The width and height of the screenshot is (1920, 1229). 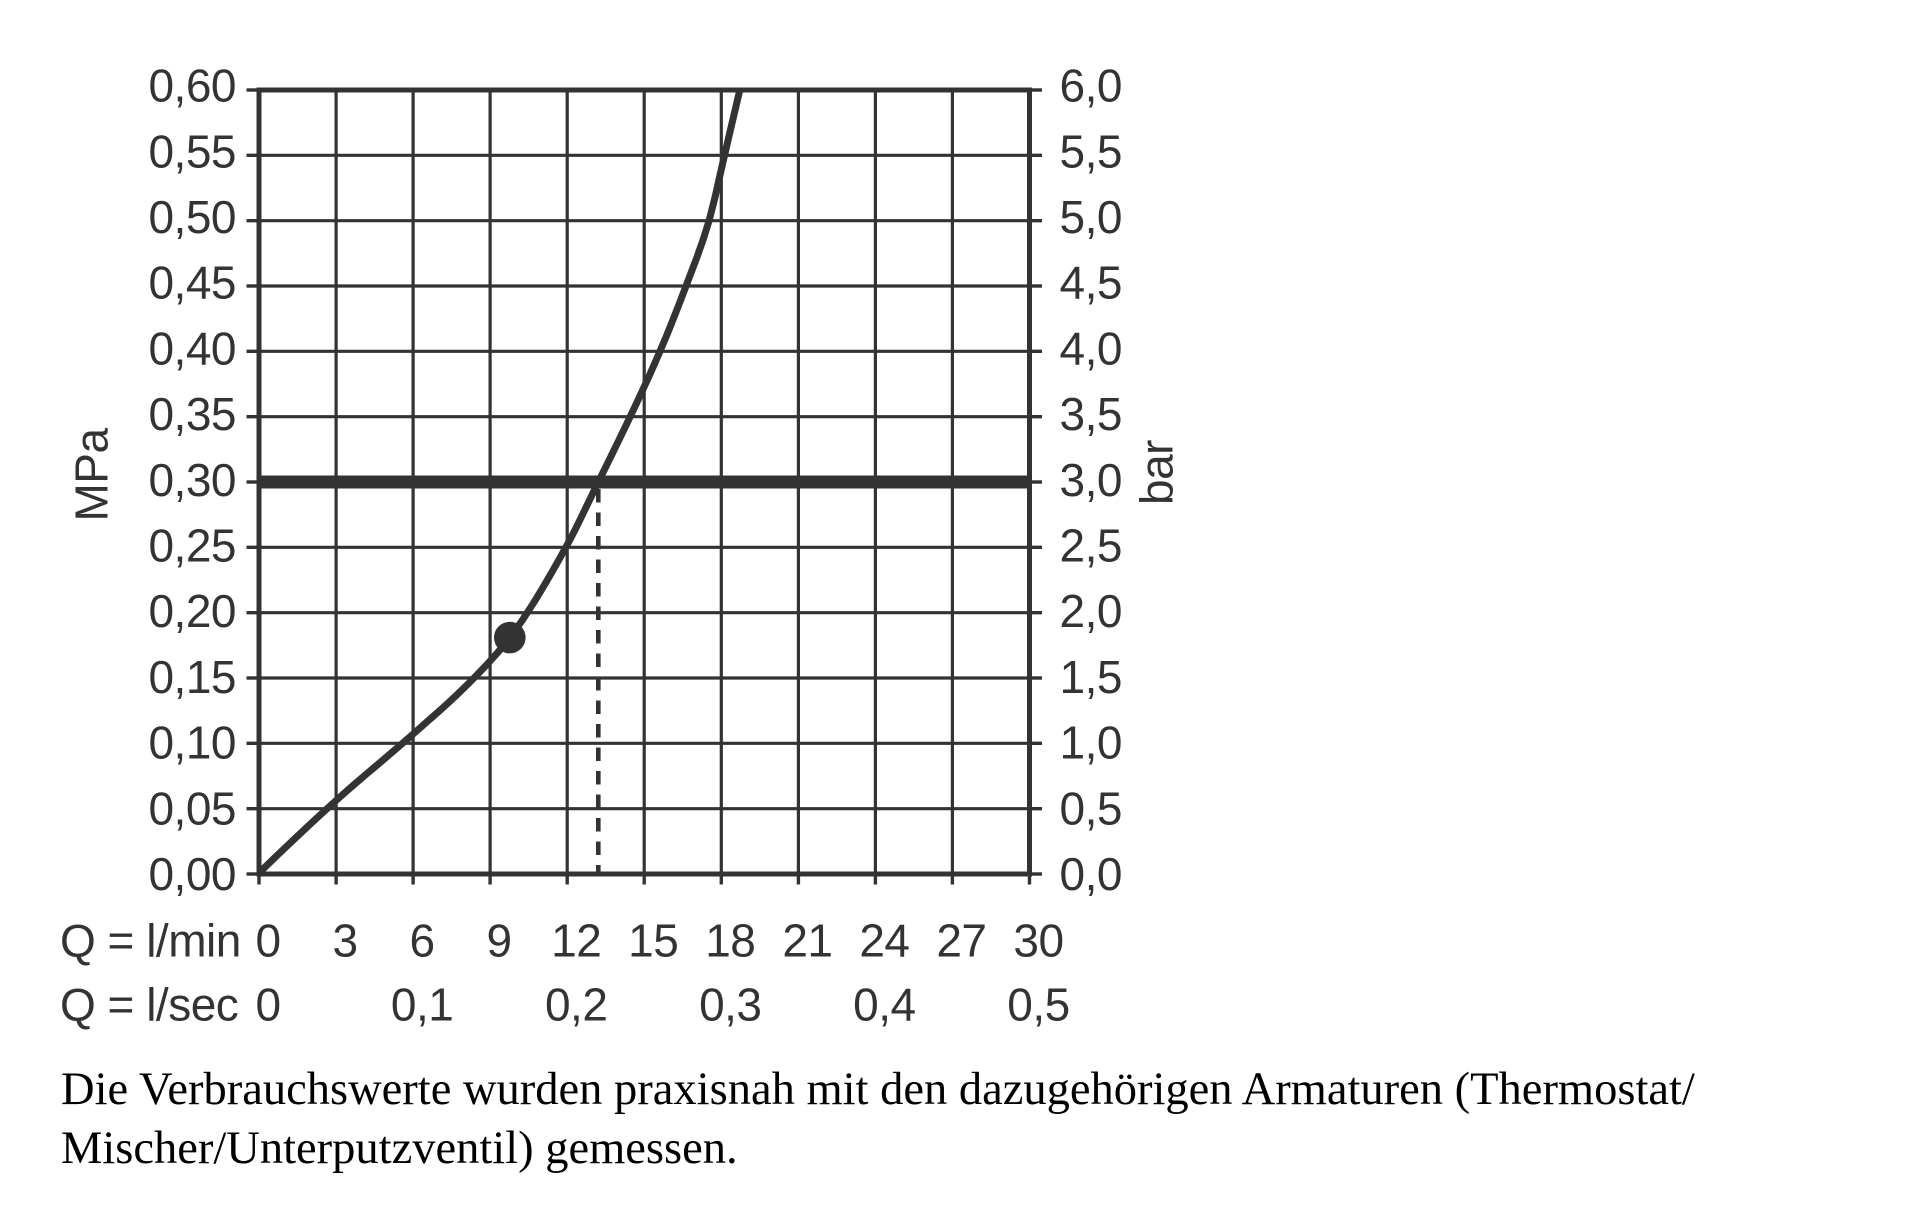 What do you see at coordinates (92, 475) in the screenshot?
I see `svg-text: MPa` at bounding box center [92, 475].